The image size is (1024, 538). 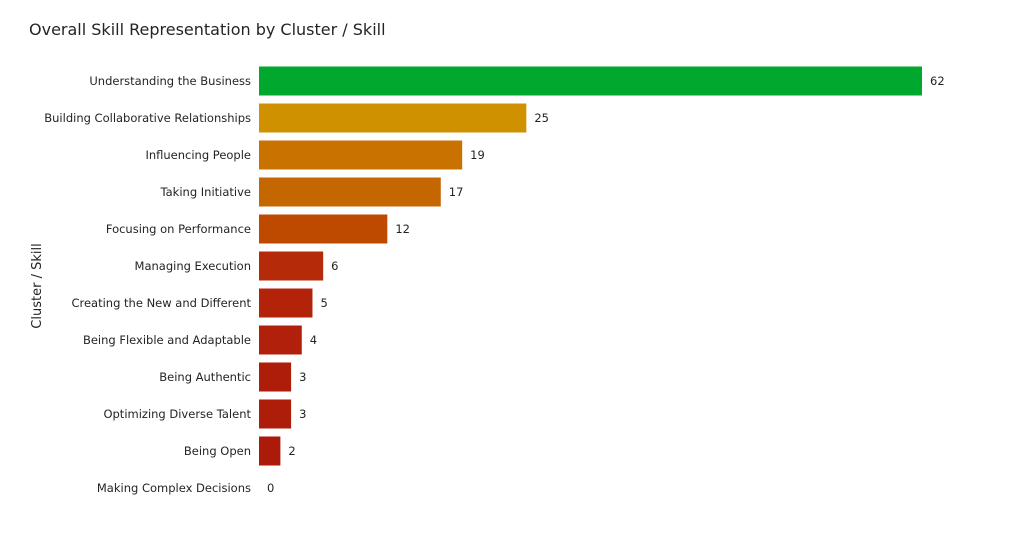 I want to click on value-label: 2, so click(x=291, y=451).